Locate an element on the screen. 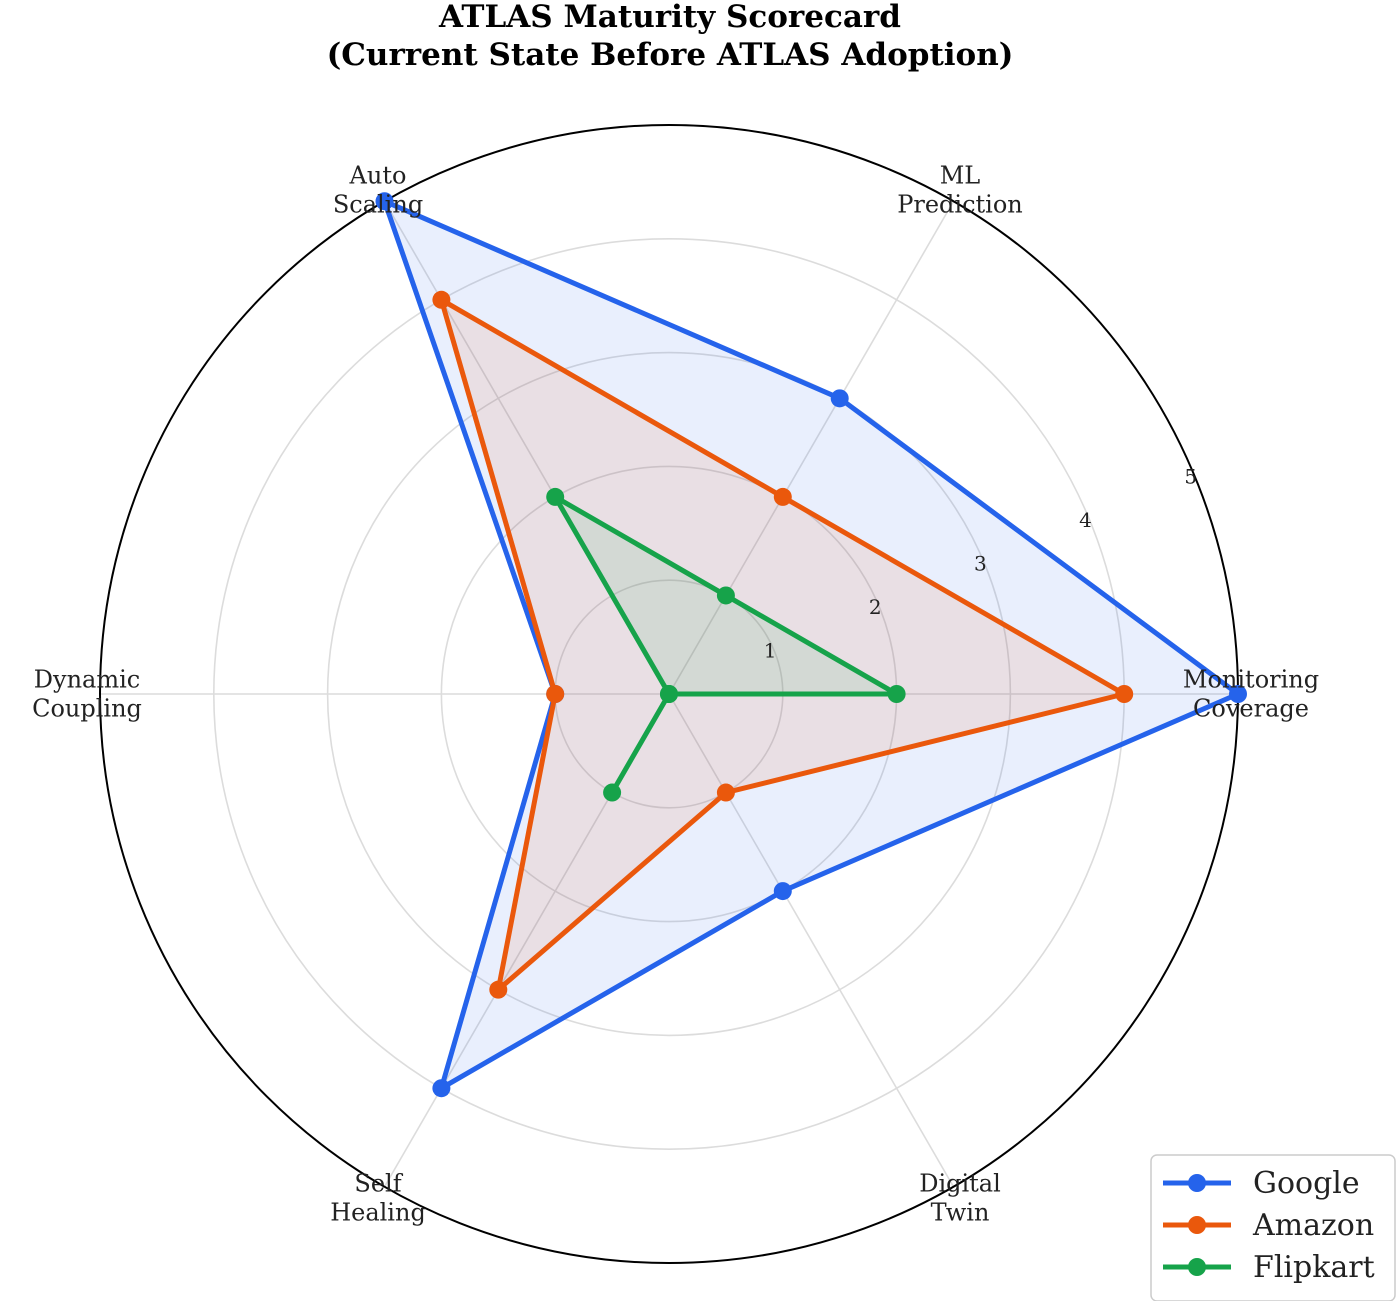 The width and height of the screenshot is (1396, 1301). legend-label-amazon: Amazon is located at coordinates (1313, 1225).